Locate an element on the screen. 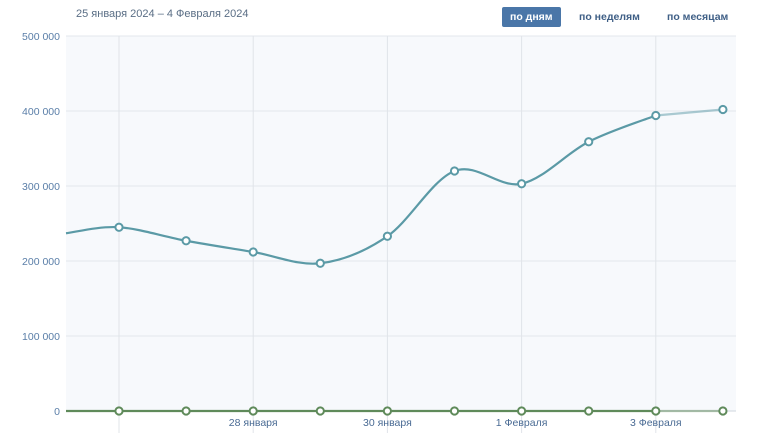  x-tick-label: 28 января is located at coordinates (253, 423).